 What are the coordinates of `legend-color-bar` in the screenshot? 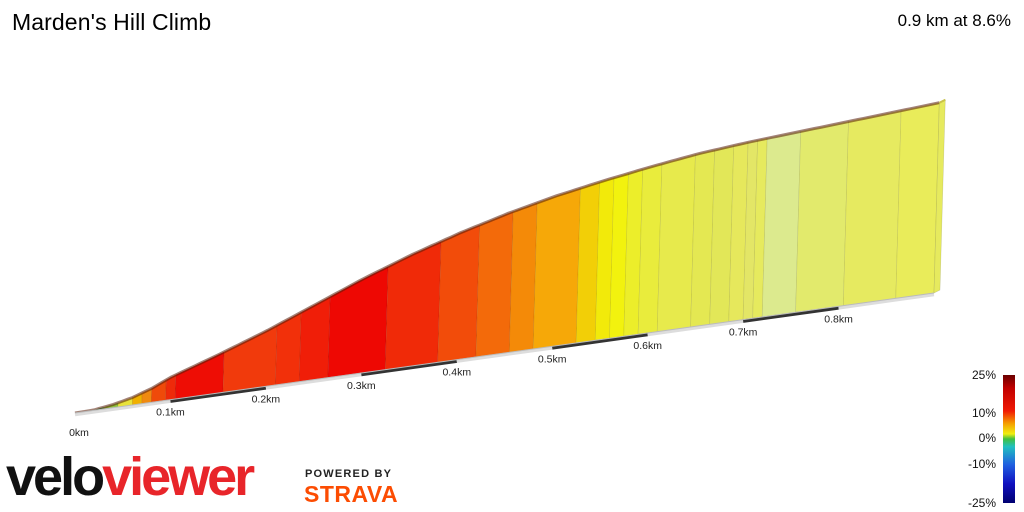 It's located at (1009, 439).